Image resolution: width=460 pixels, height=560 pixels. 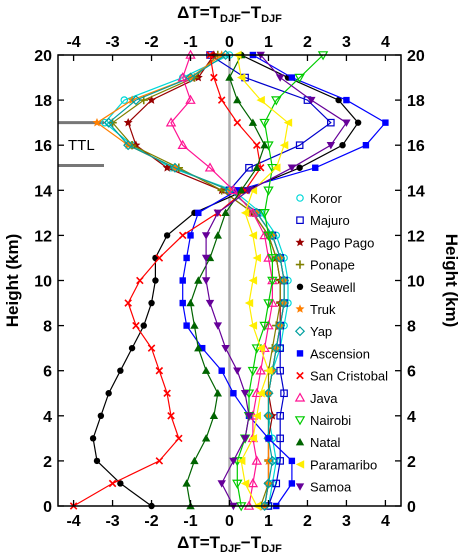 What do you see at coordinates (411, 417) in the screenshot?
I see `y-tick-label-right: 4` at bounding box center [411, 417].